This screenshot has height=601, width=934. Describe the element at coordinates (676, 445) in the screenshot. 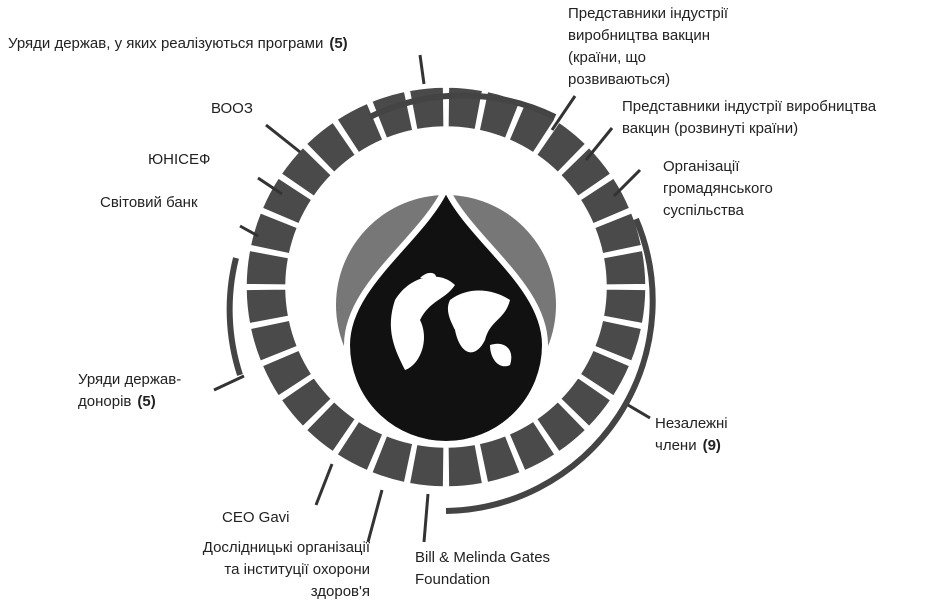

I see `label-text: члени` at that location.